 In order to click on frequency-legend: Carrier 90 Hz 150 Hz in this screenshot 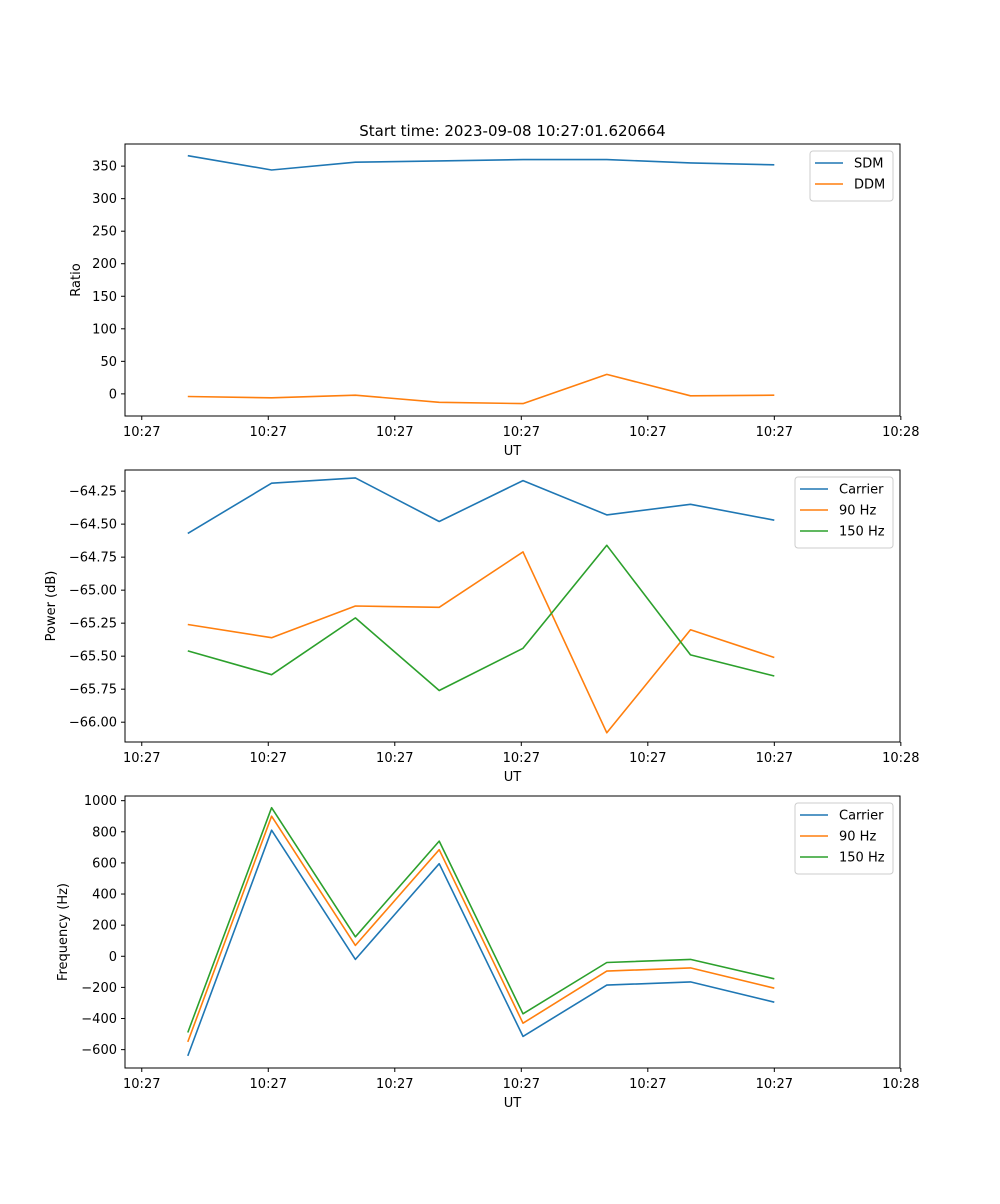, I will do `click(844, 838)`.